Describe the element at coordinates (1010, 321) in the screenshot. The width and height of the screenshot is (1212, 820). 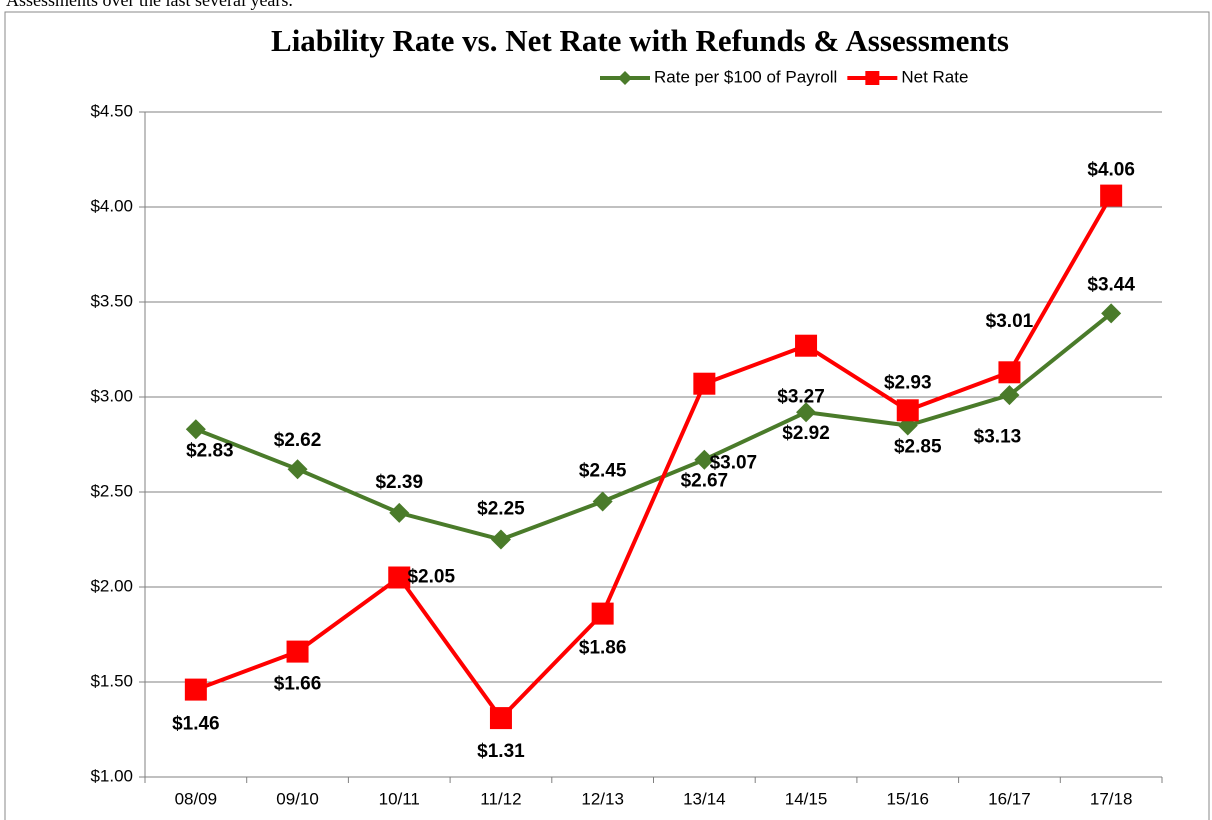
I see `data-label: $3.01` at that location.